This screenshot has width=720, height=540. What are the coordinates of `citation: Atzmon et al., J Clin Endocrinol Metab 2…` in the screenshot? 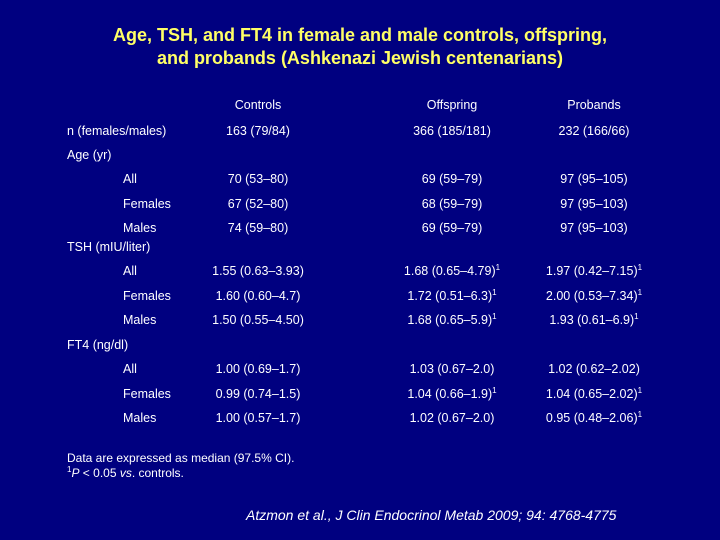 It's located at (431, 515).